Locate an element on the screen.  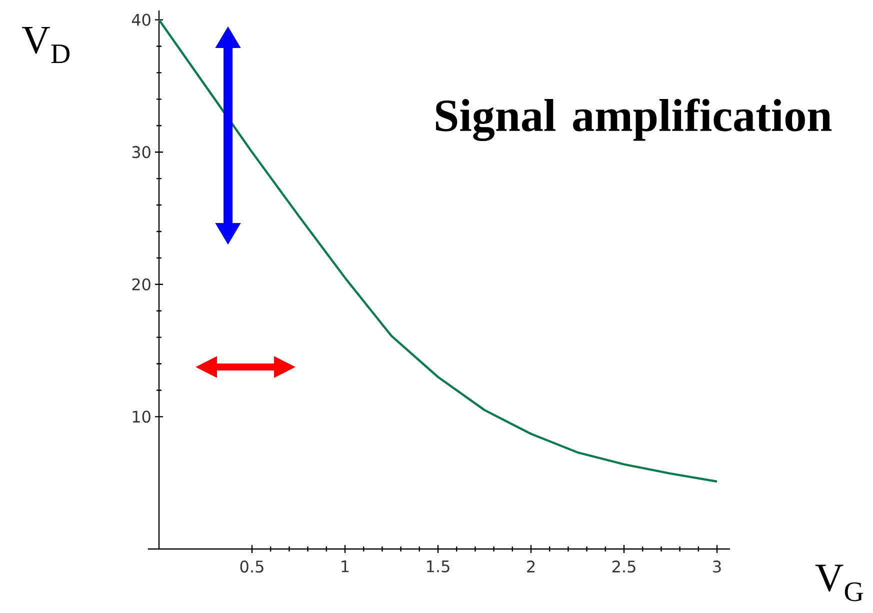
y-tick-label: 30 is located at coordinates (141, 152).